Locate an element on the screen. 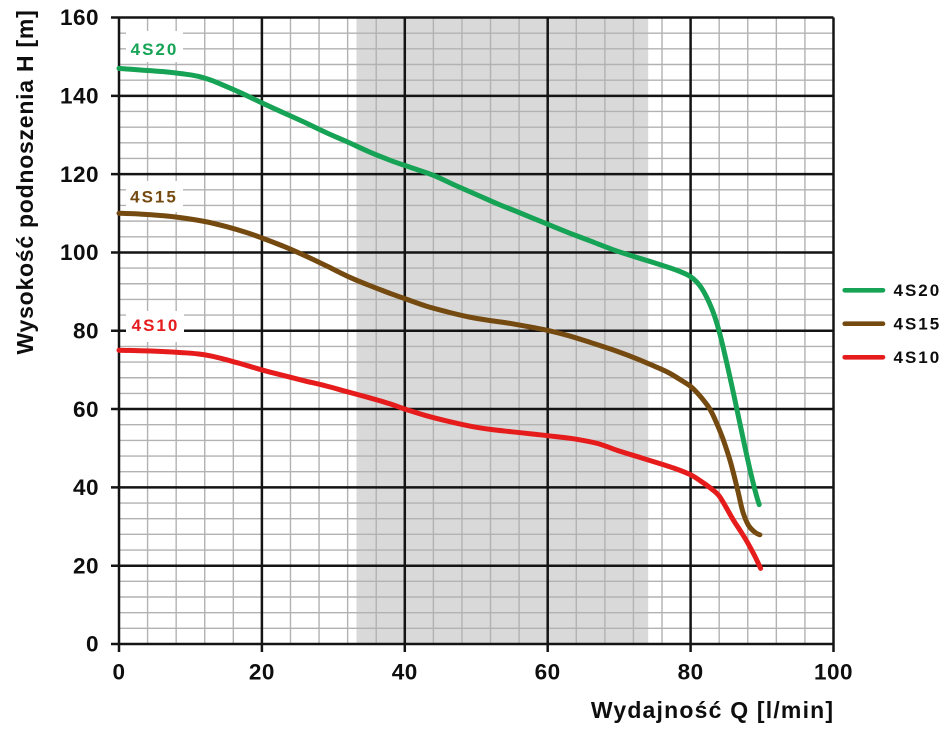  svg-text: 120 is located at coordinates (79, 174).